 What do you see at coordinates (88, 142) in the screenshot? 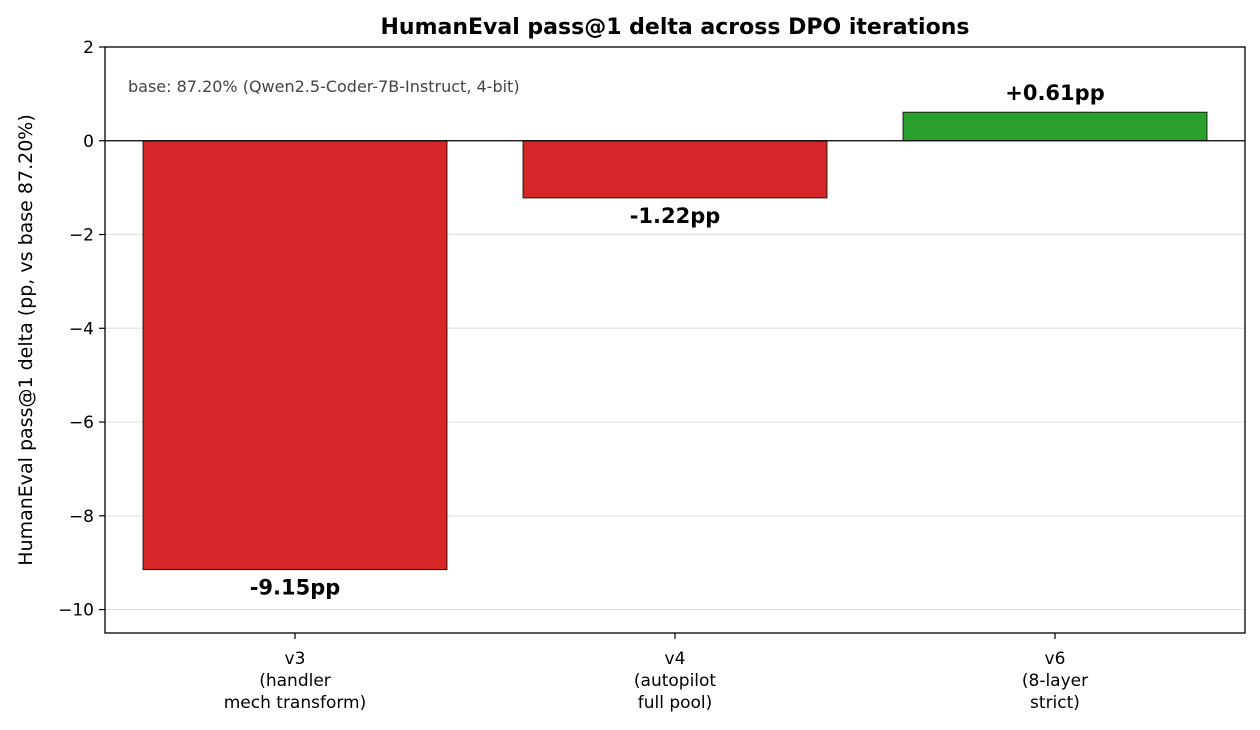
I see `y-tick-label: 0` at bounding box center [88, 142].